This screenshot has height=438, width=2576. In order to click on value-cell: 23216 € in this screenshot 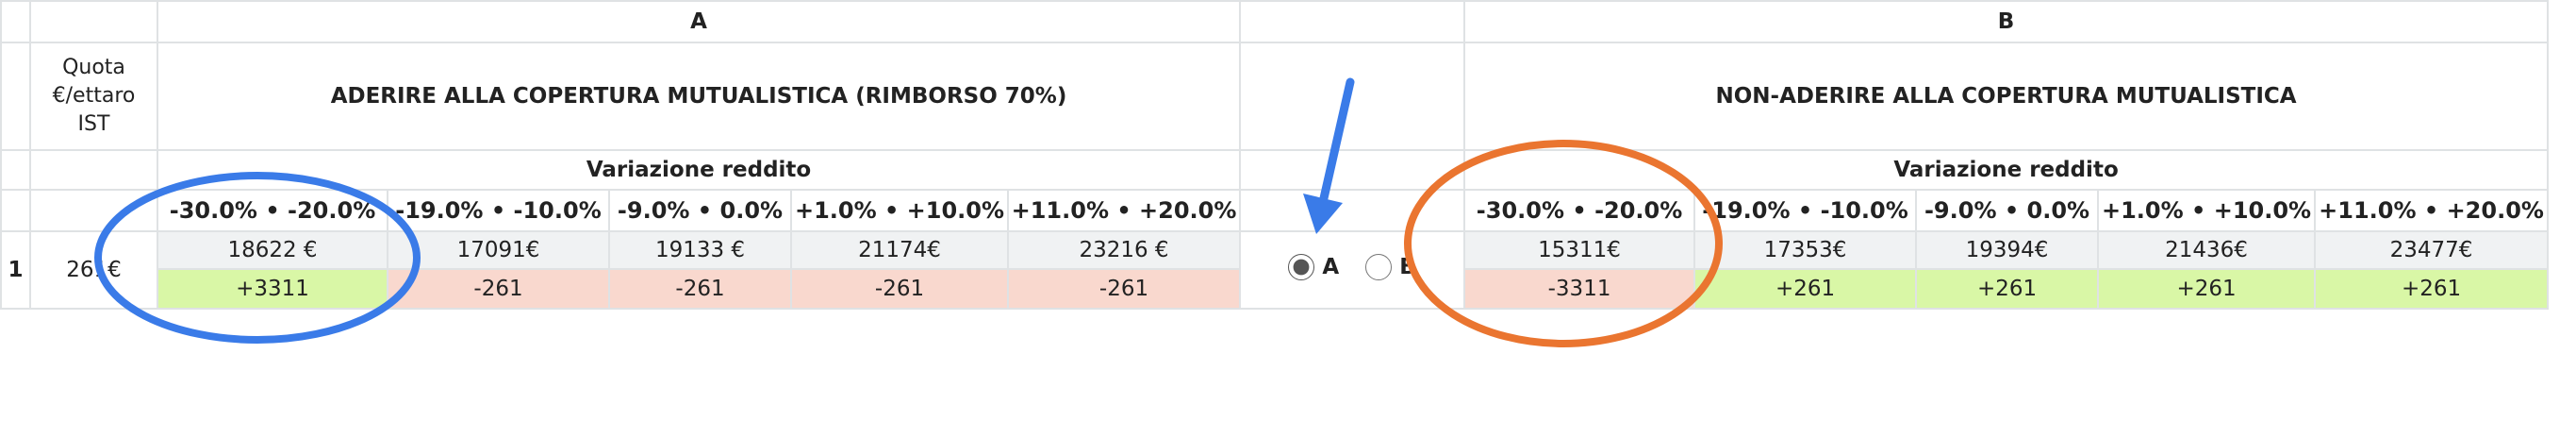, I will do `click(1124, 250)`.